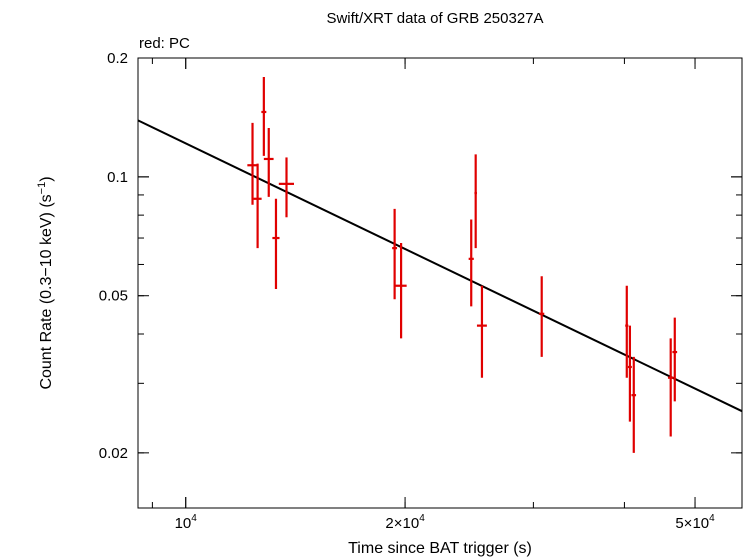 The height and width of the screenshot is (558, 746). Describe the element at coordinates (117, 177) in the screenshot. I see `y-tick-label: 0.1` at that location.